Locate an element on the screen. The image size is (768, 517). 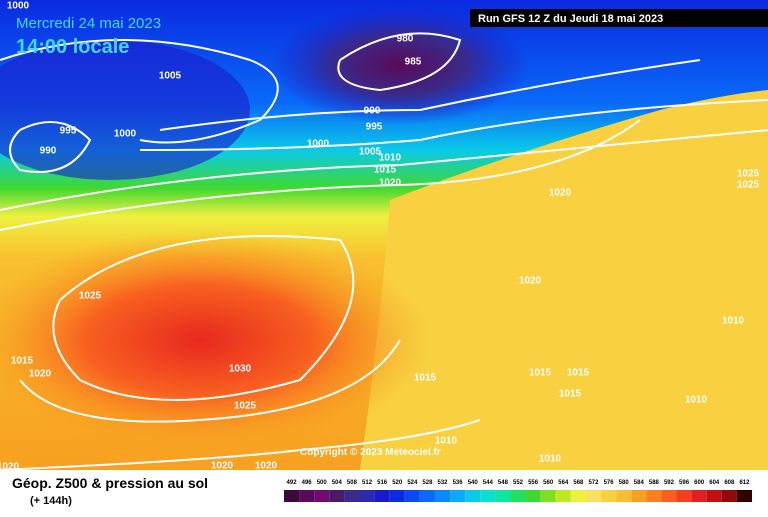
scale-label: 592 is located at coordinates (669, 483).